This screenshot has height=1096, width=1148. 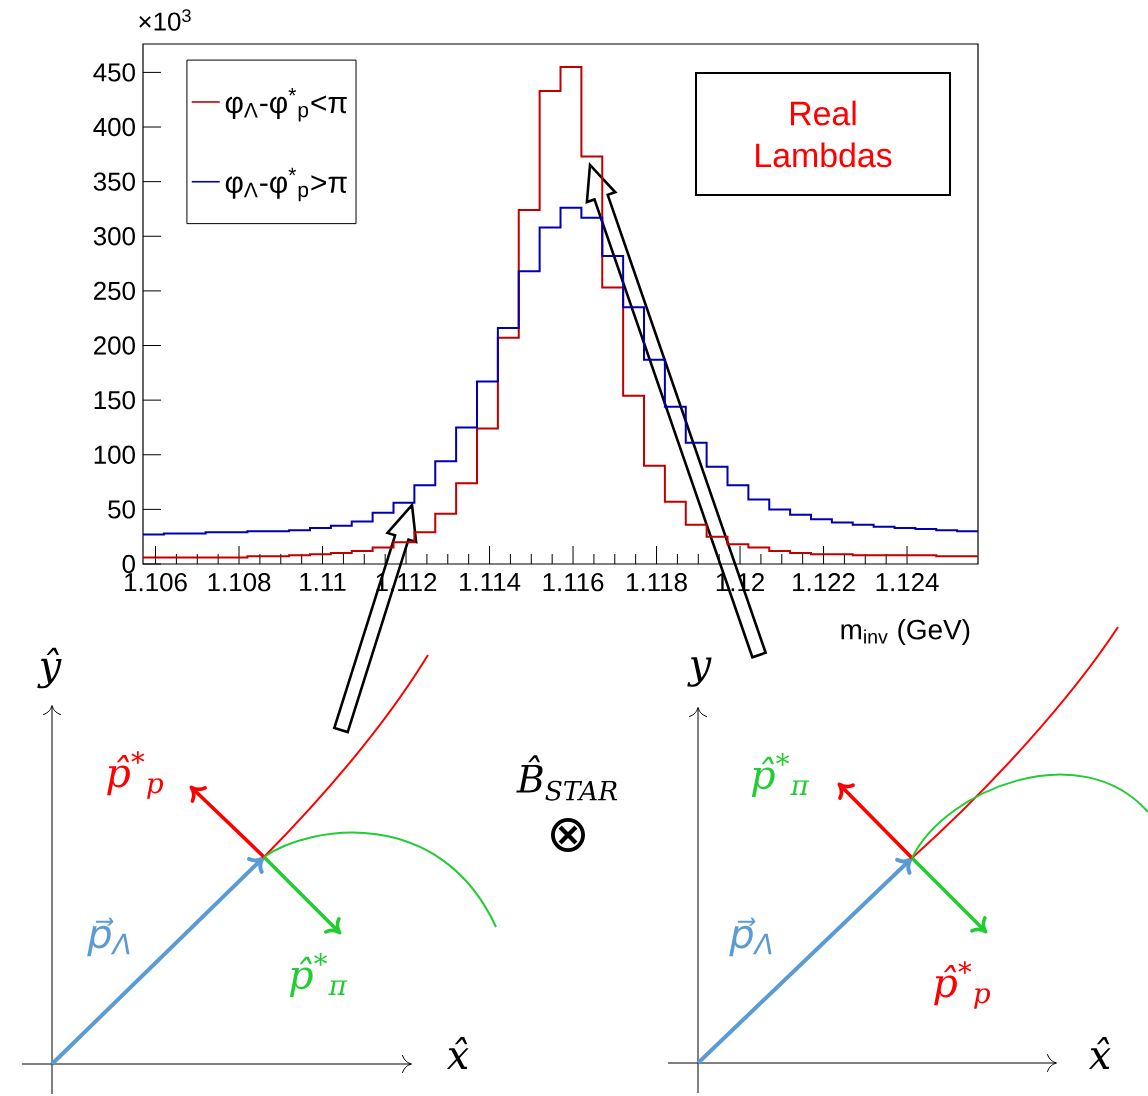 What do you see at coordinates (121, 509) in the screenshot?
I see `y-tick-label: 50` at bounding box center [121, 509].